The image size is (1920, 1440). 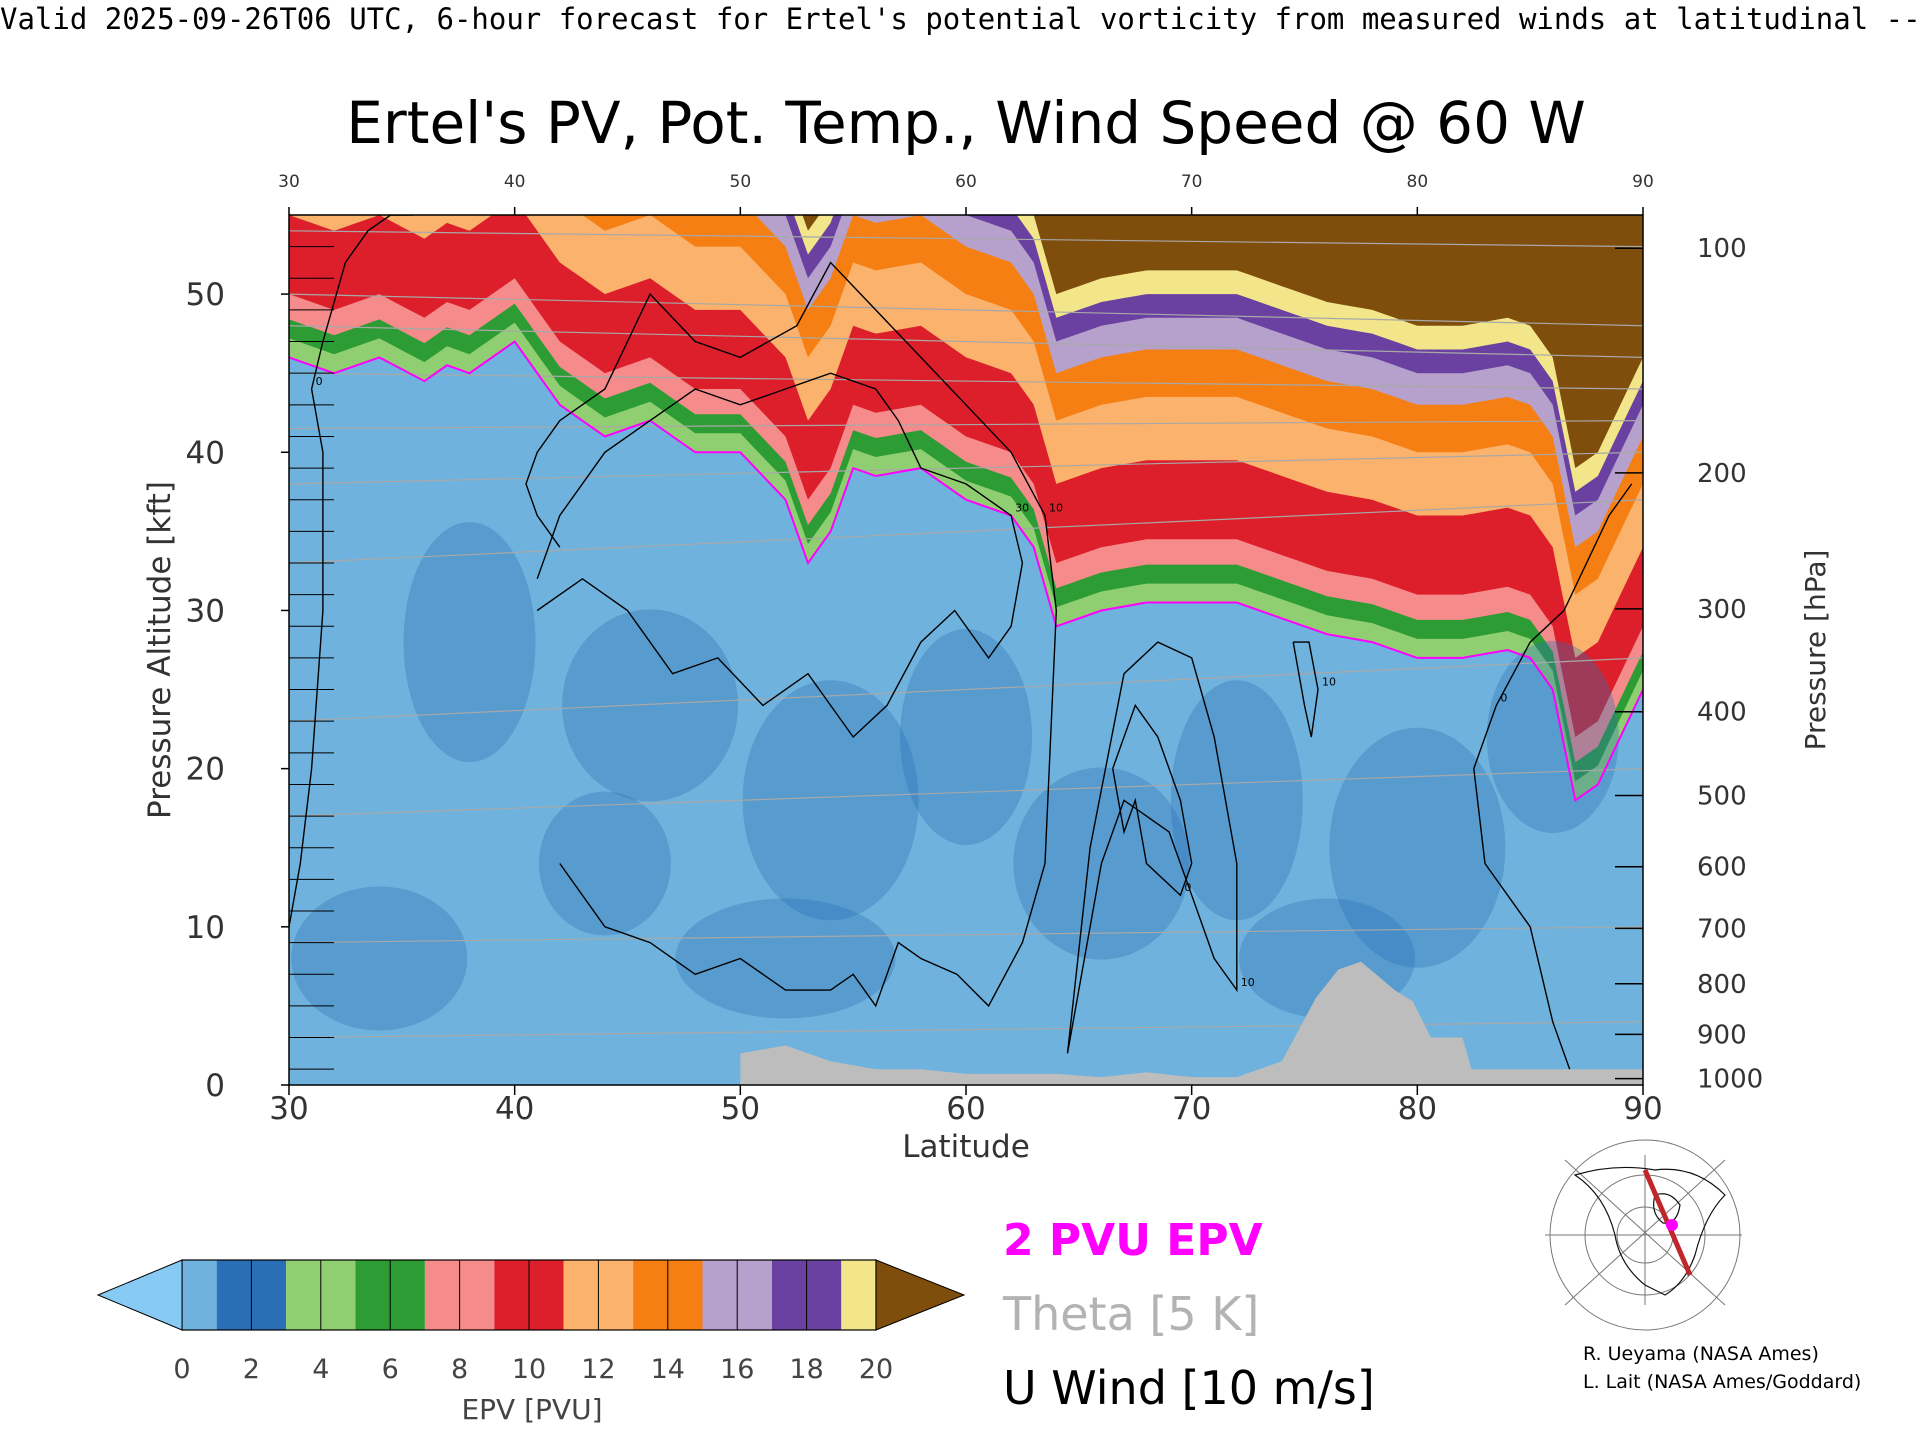 What do you see at coordinates (1722, 610) in the screenshot?
I see `pressure-tick-label-300: 300` at bounding box center [1722, 610].